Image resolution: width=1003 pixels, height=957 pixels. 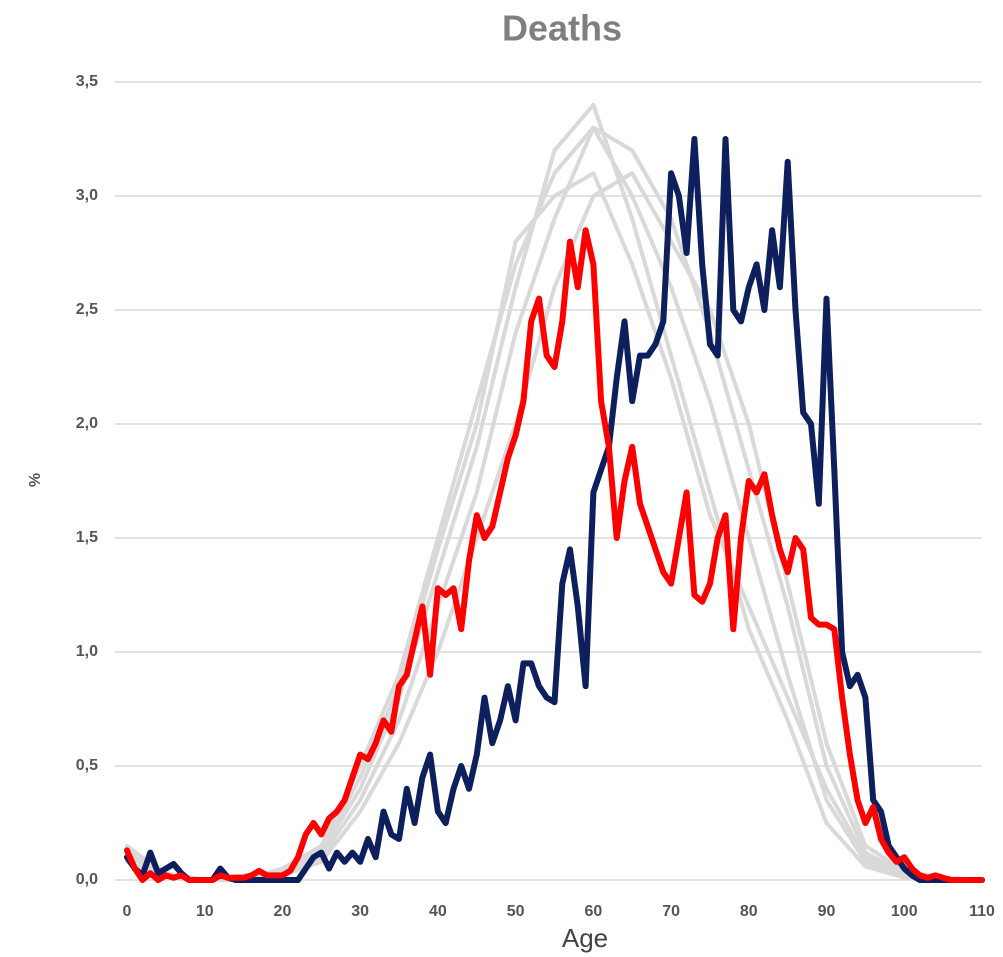 I want to click on x-axis-label: Age, so click(x=585, y=938).